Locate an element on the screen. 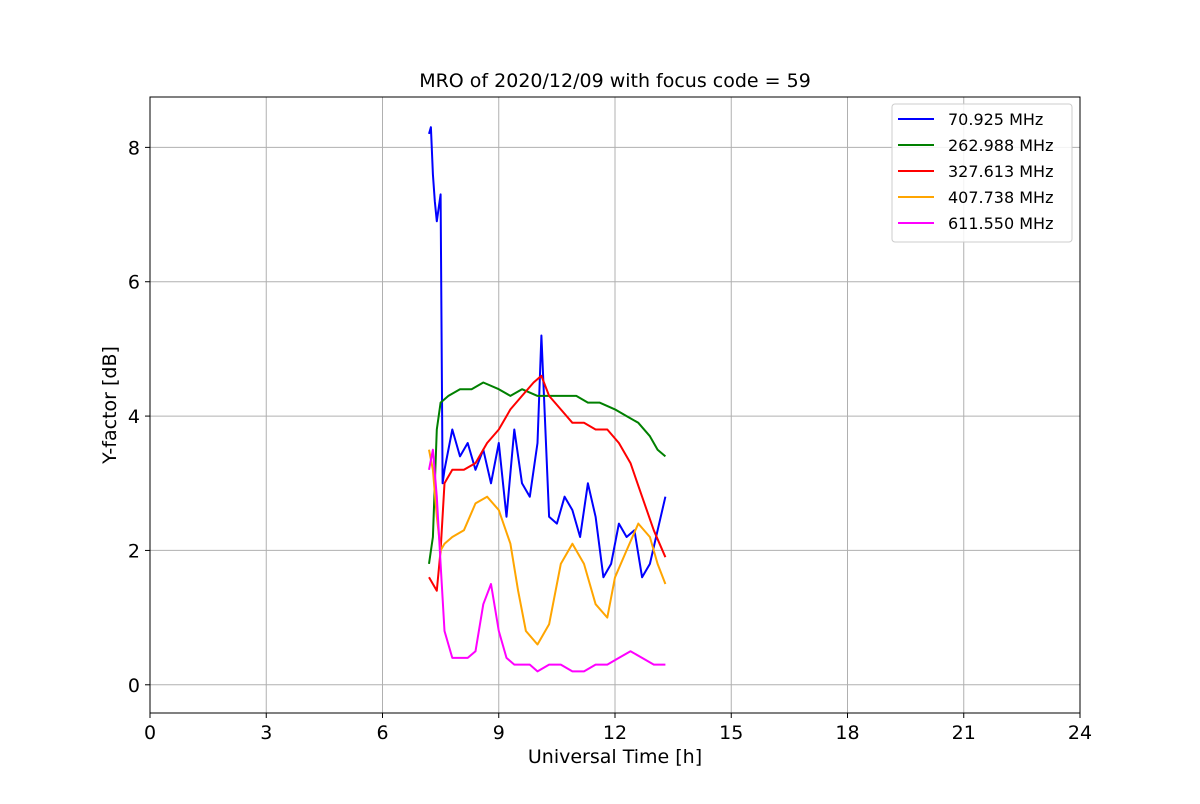 The width and height of the screenshot is (1200, 804). x-tick-label: 9 is located at coordinates (499, 733).